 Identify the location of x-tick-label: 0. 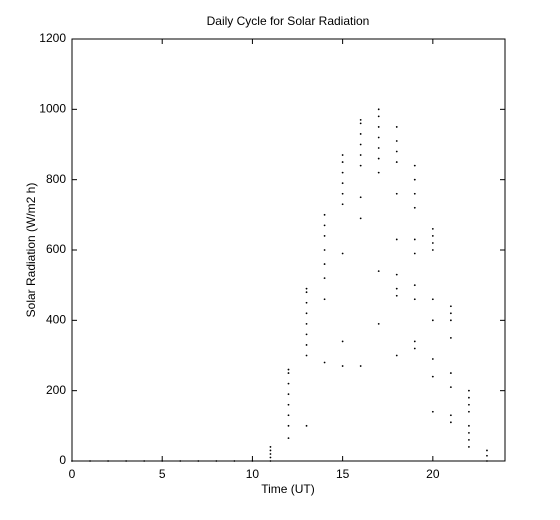
(72, 474).